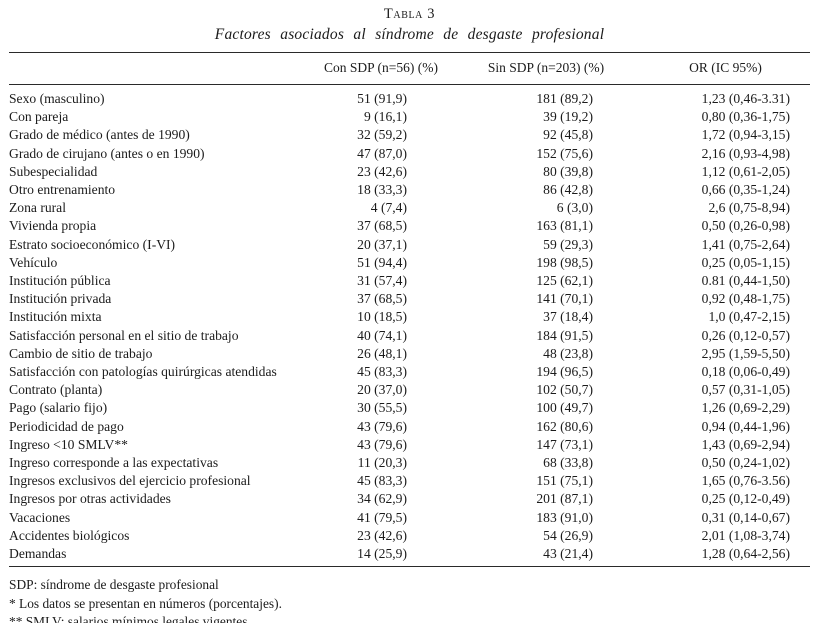 This screenshot has height=623, width=819. Describe the element at coordinates (745, 171) in the screenshot. I see `or-value: 1,12 (0,61-2,05)` at that location.